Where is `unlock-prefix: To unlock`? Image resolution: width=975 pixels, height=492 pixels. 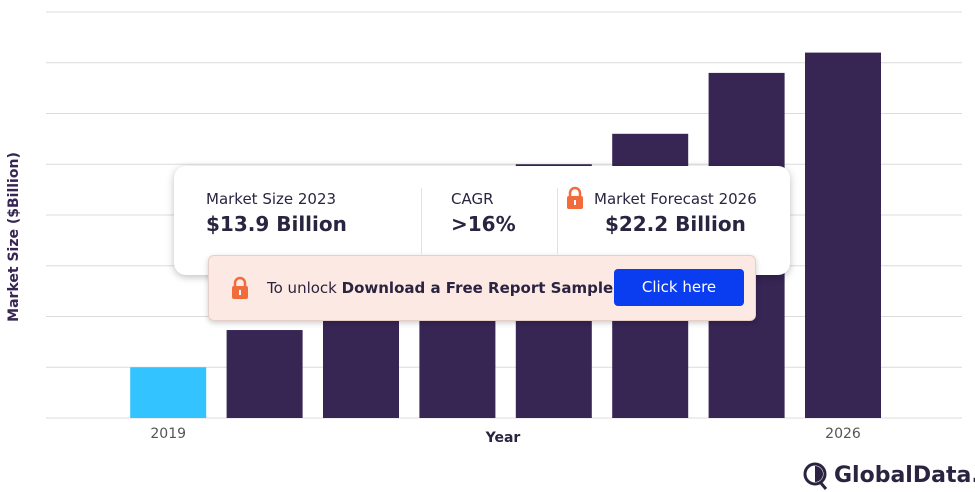 unlock-prefix: To unlock is located at coordinates (302, 288).